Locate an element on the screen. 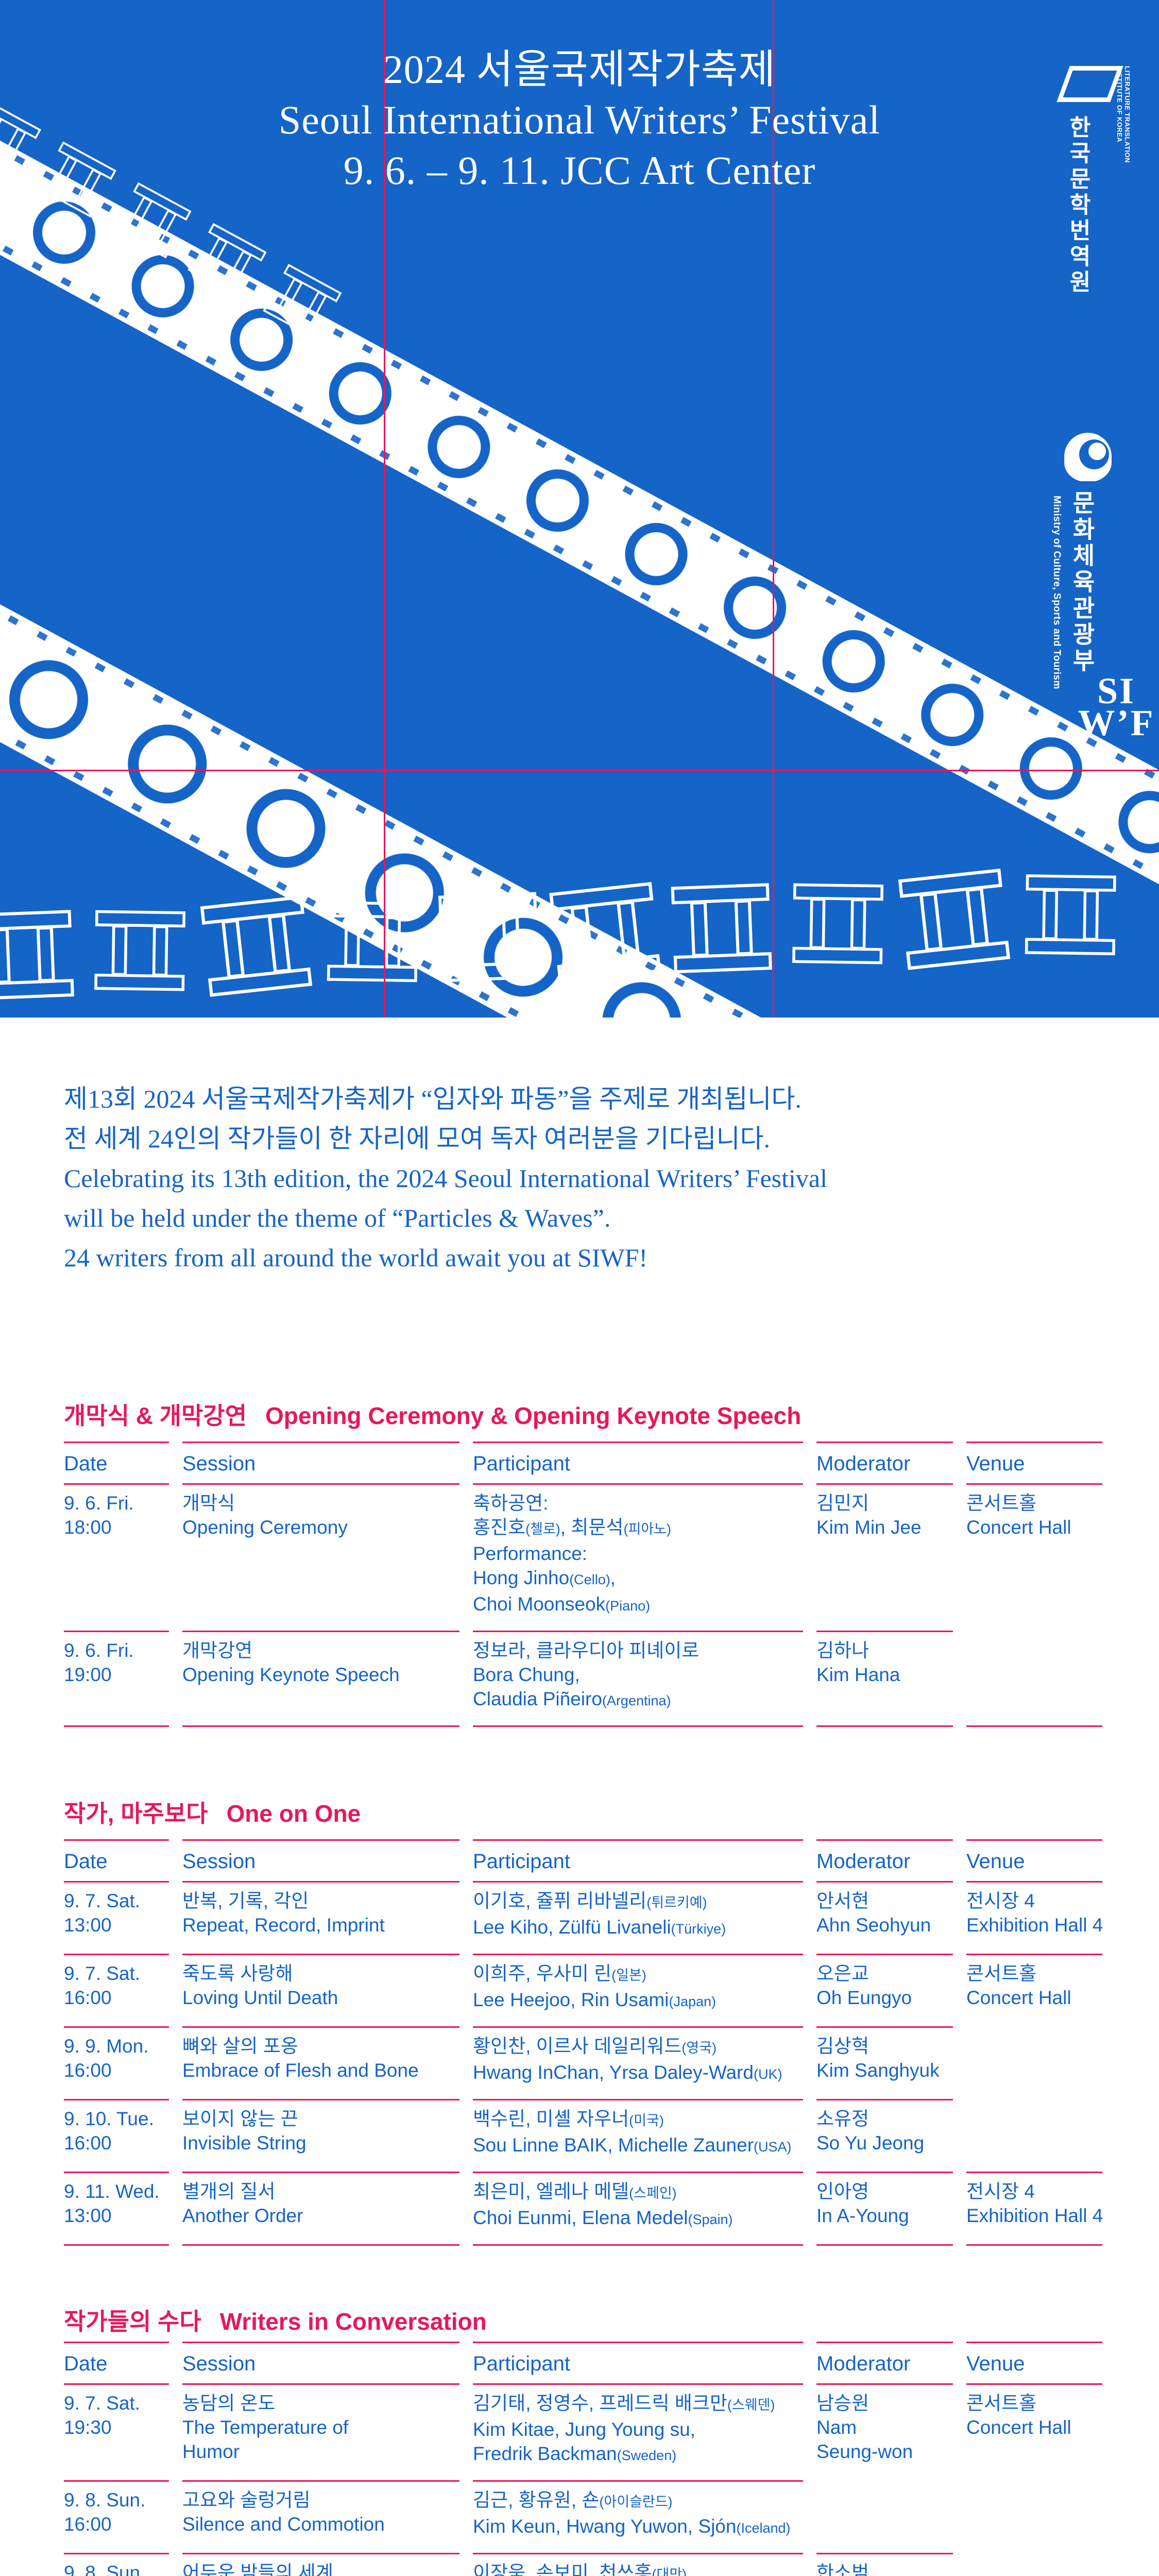  text-line: 전 세계 24인의 작가들이 한 자리에 모여 독자 여러분을 기다립니다. is located at coordinates (417, 1138).